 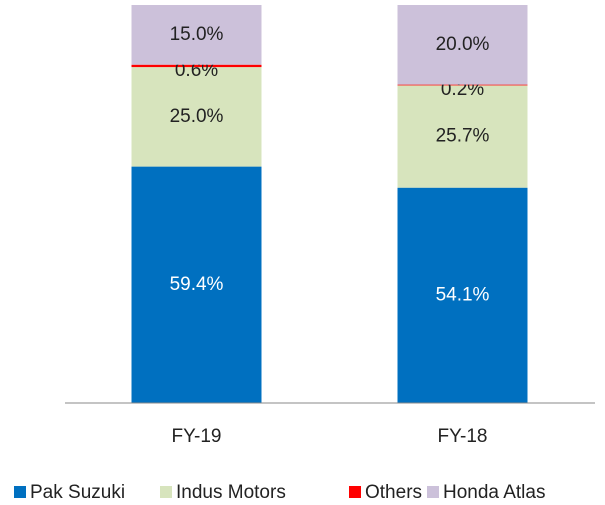 I want to click on legend-label: Pak Suzuki, so click(x=77, y=492).